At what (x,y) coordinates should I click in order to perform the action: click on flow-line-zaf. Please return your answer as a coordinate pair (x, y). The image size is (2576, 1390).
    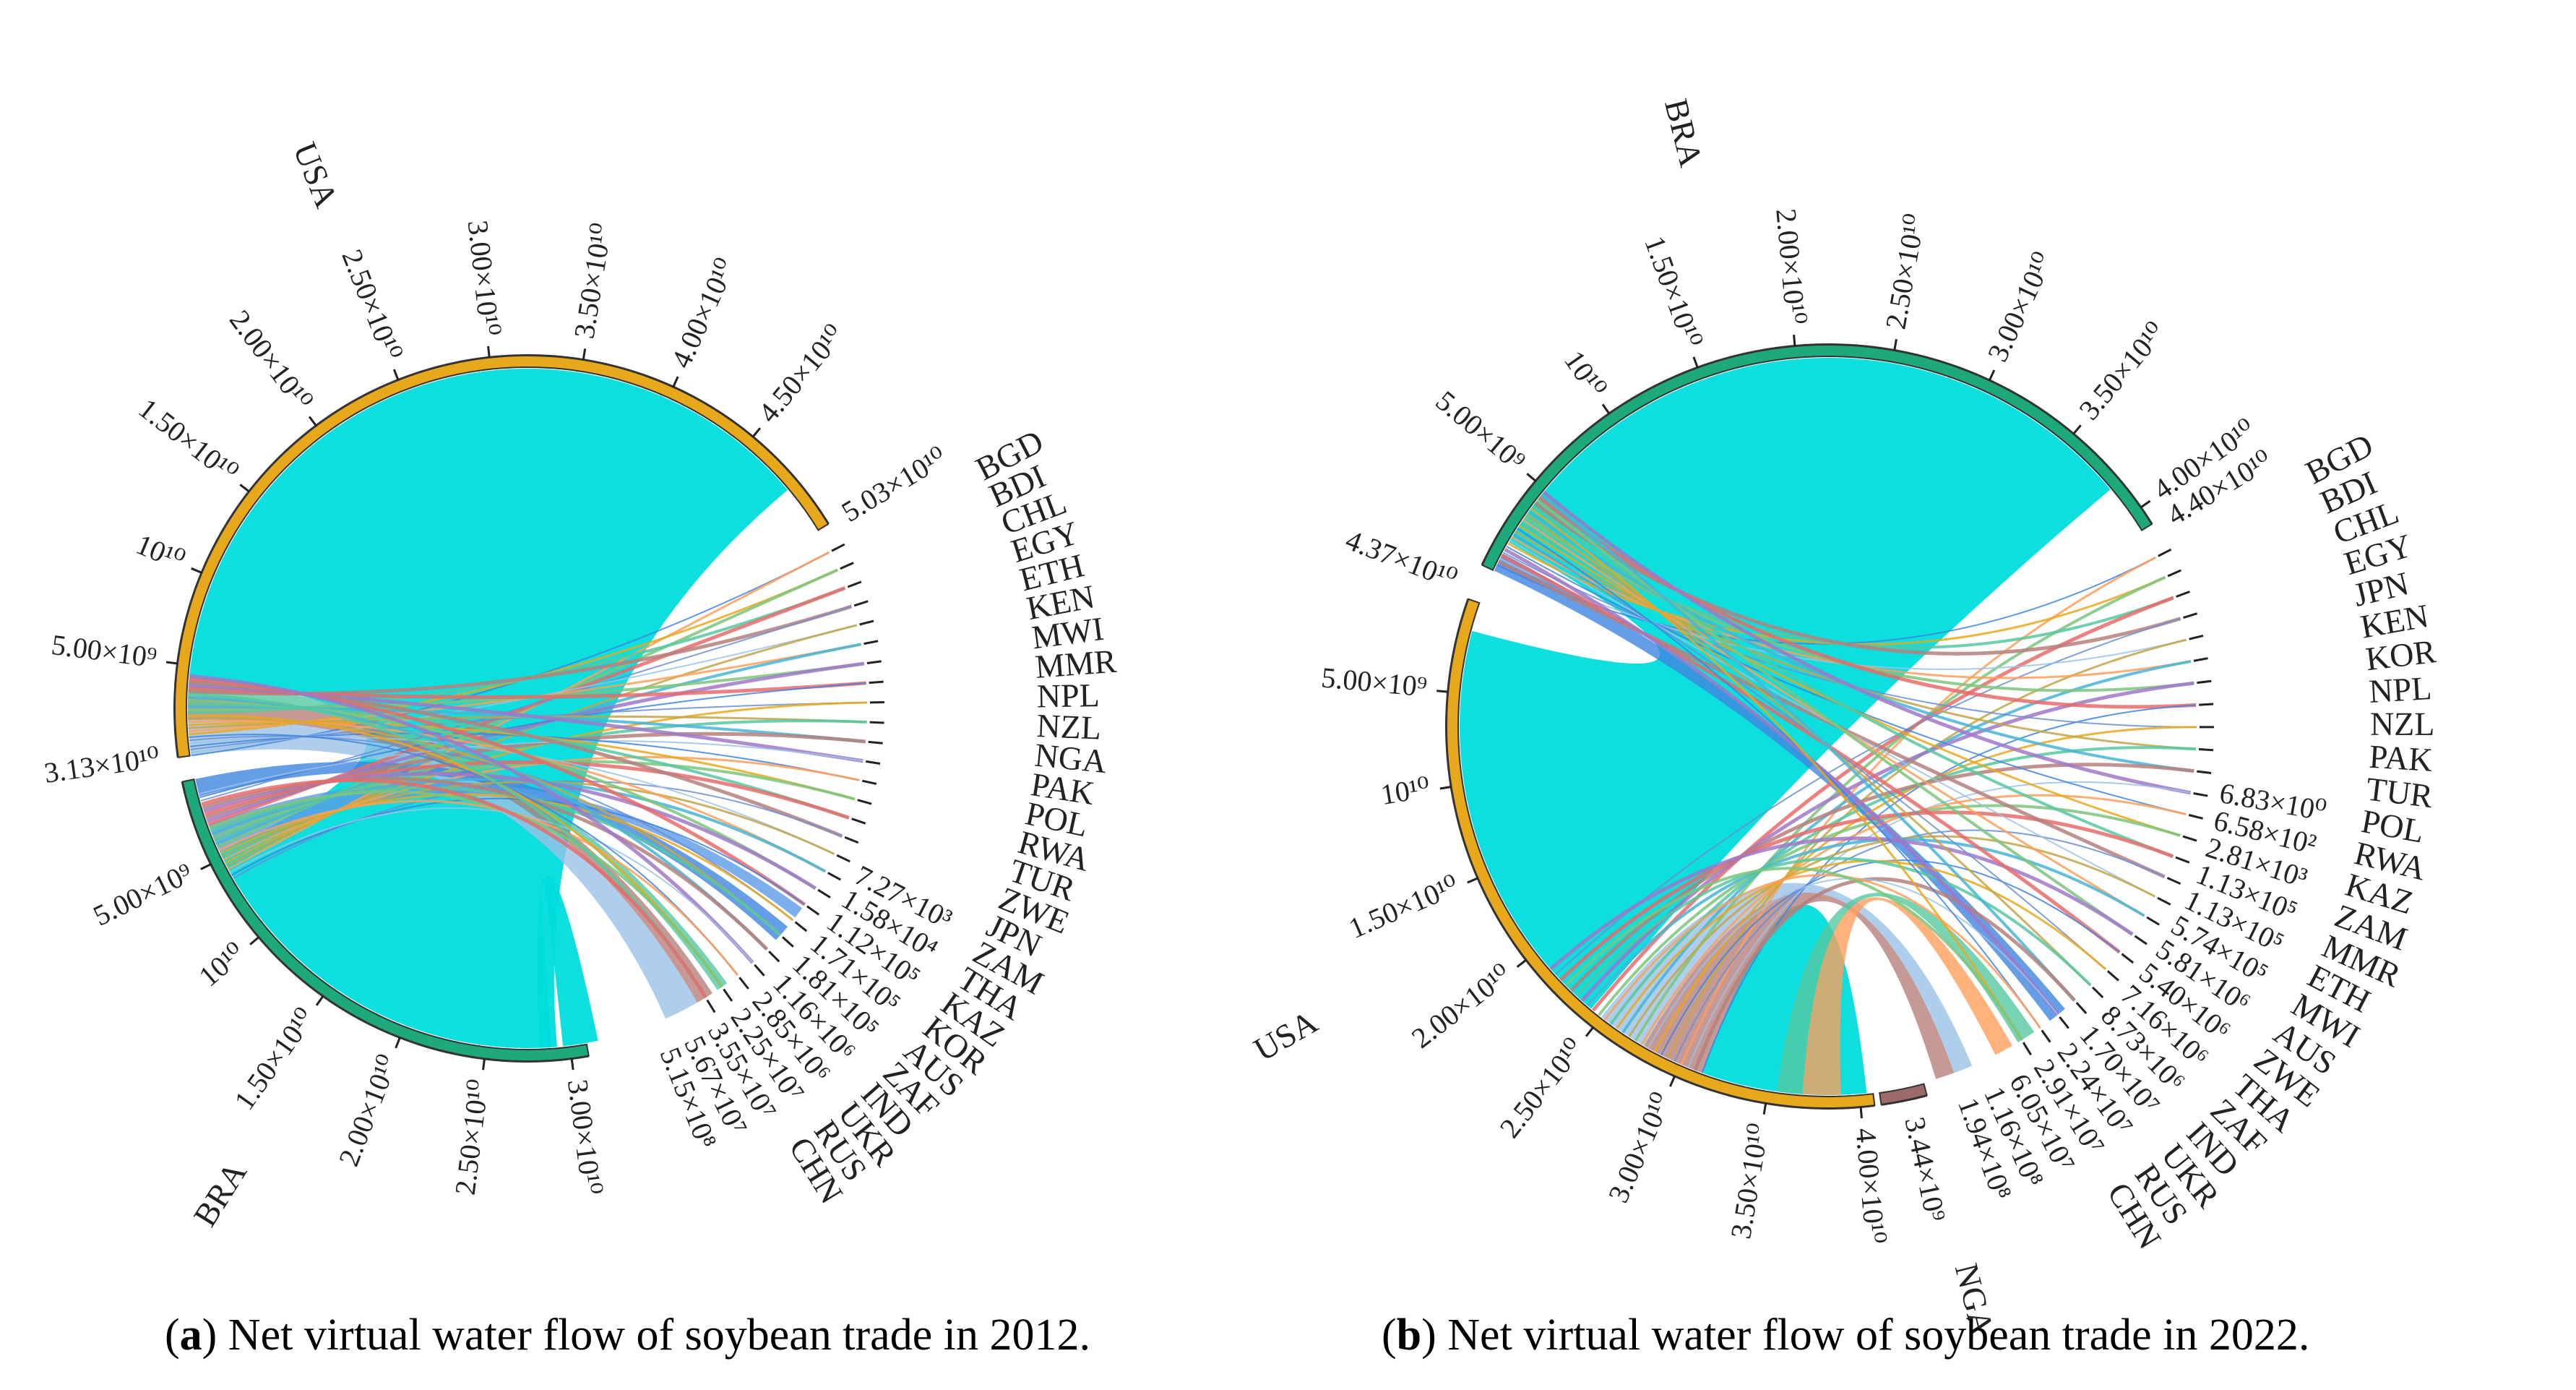
    Looking at the image, I should click on (1833, 927).